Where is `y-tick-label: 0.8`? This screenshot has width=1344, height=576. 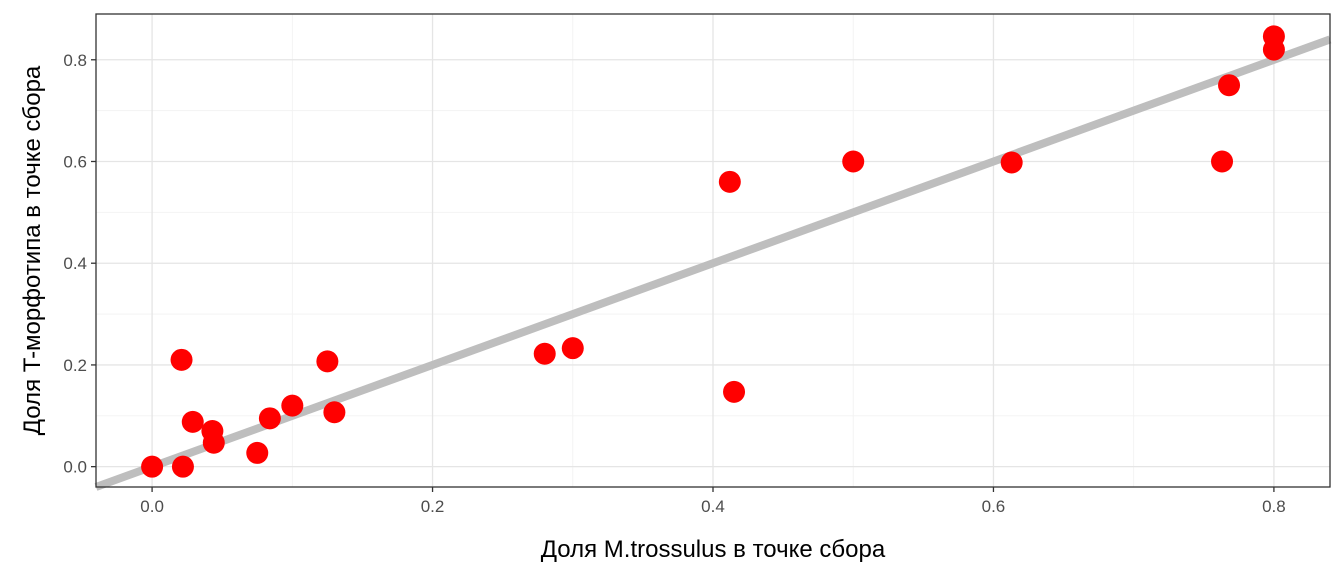 y-tick-label: 0.8 is located at coordinates (75, 60).